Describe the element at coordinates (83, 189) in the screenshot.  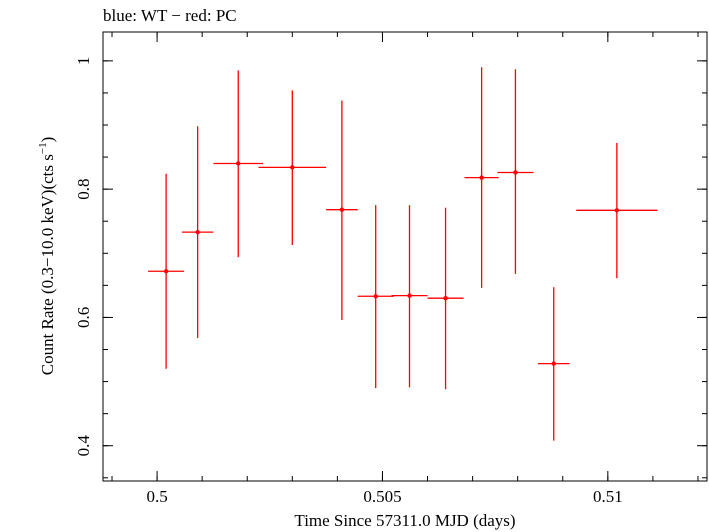
I see `y-tick-label: 0.8` at that location.